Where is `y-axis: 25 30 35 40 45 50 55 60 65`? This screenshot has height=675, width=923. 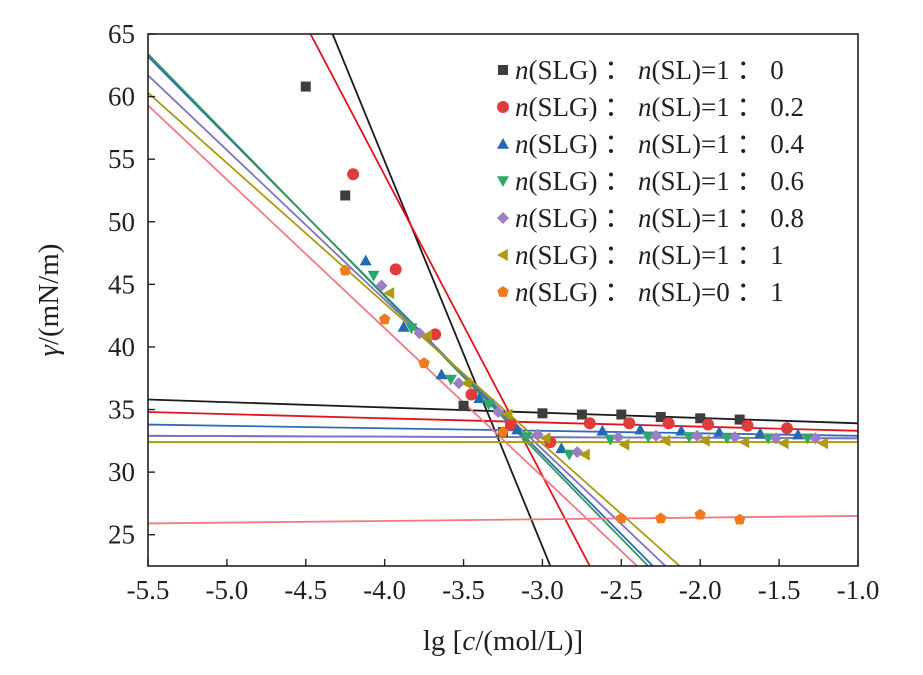 y-axis: 25 30 35 40 45 50 55 60 65 is located at coordinates (131, 284).